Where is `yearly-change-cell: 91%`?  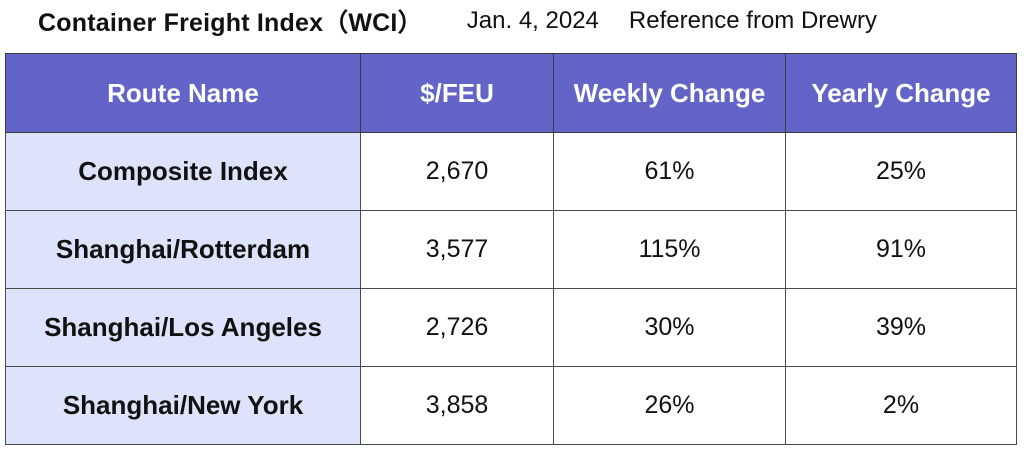 yearly-change-cell: 91% is located at coordinates (901, 249).